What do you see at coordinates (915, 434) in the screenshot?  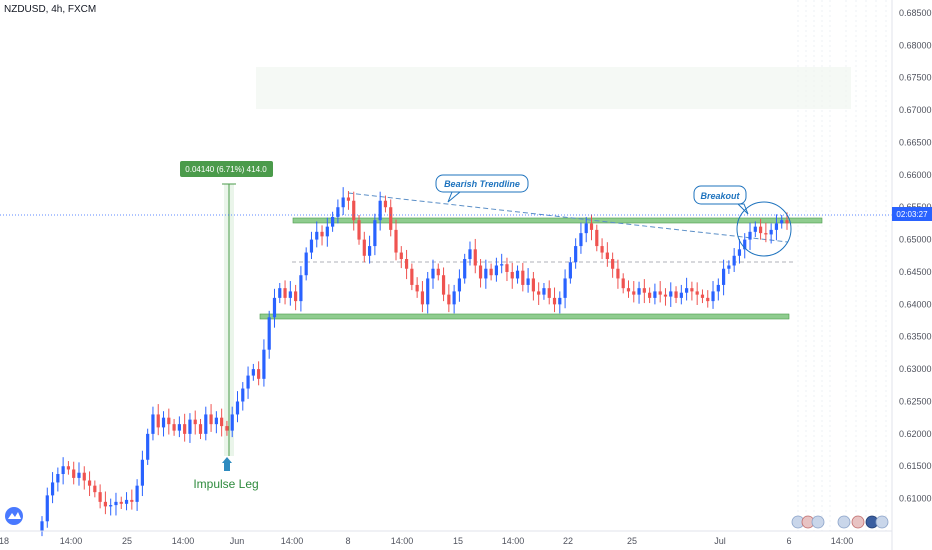 I see `y-tick-label: 0.62000` at bounding box center [915, 434].